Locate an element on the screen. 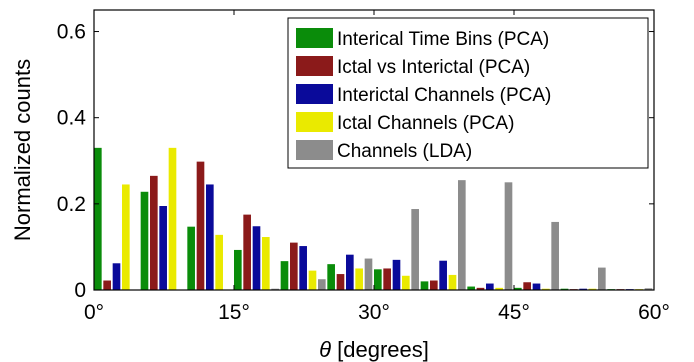  y-axis-label: Normalized counts is located at coordinates (22, 150).